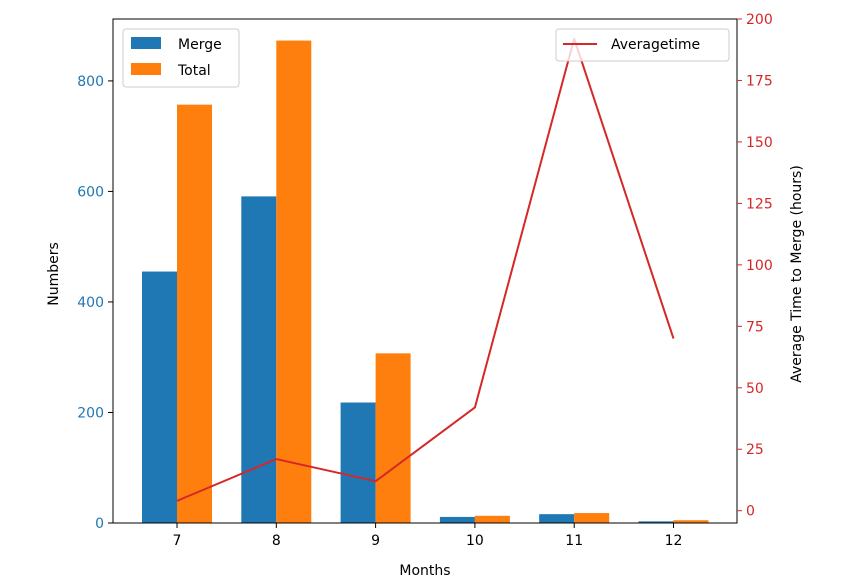  I want to click on x-tick-label-9: 9, so click(375, 541).